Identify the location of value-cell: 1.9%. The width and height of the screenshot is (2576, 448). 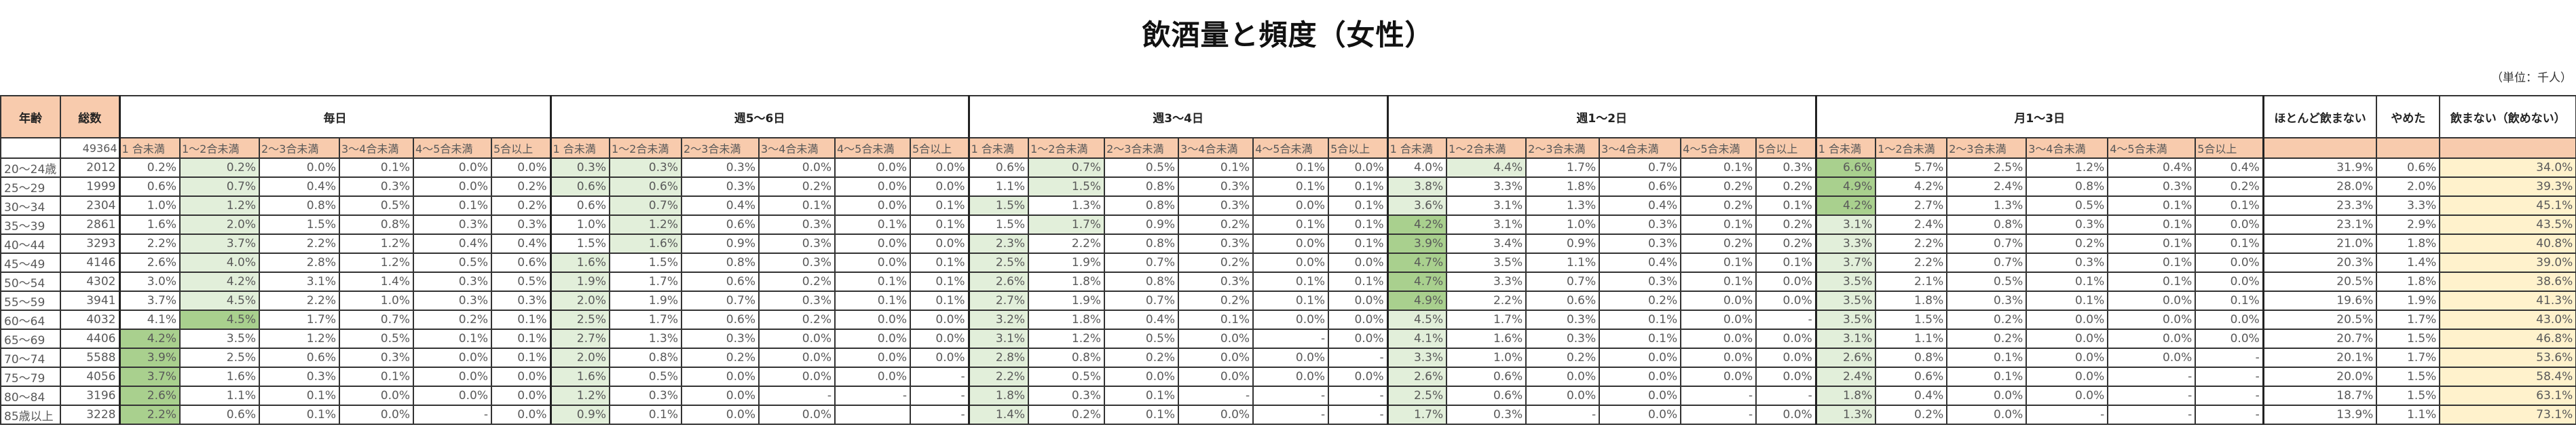
(1067, 301).